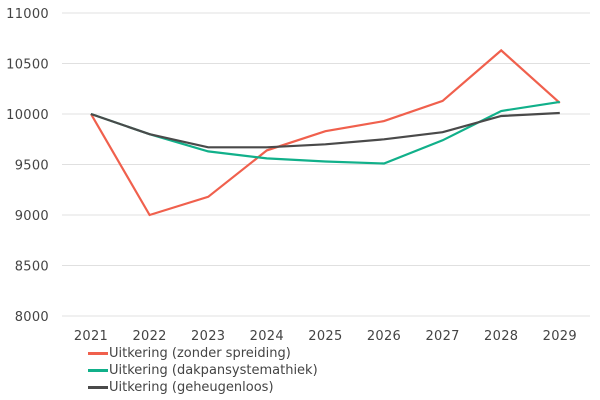 The height and width of the screenshot is (400, 600). I want to click on legend-label: Uitkering (dakpansystemathiek), so click(213, 370).